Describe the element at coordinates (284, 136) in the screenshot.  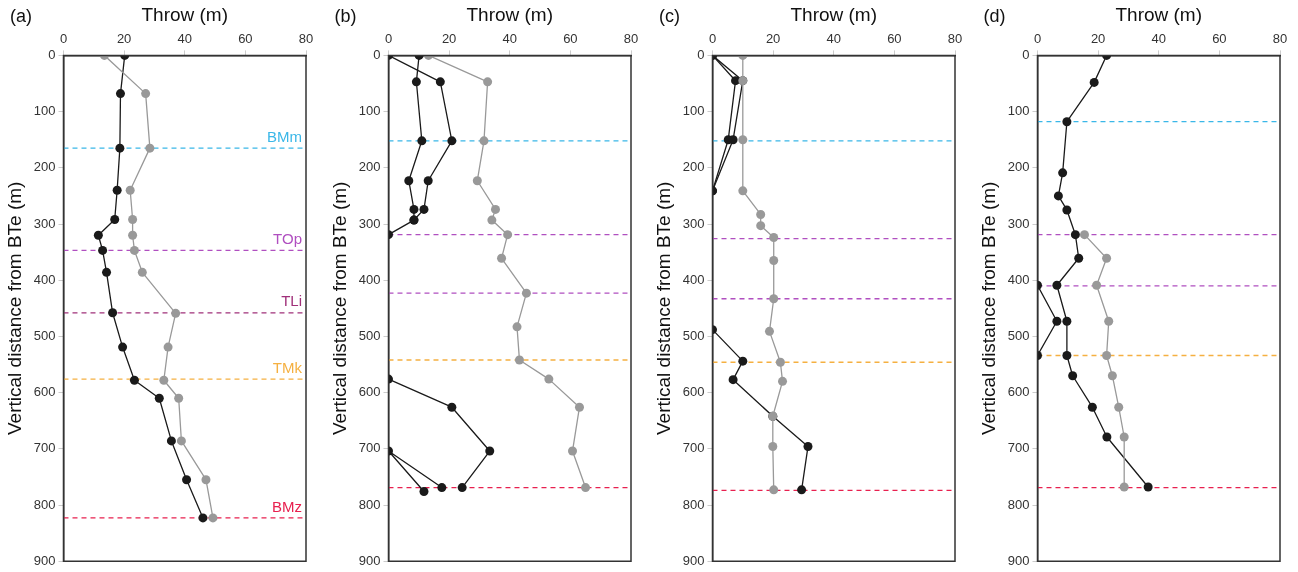
I see `ref-line-label: BMm` at that location.